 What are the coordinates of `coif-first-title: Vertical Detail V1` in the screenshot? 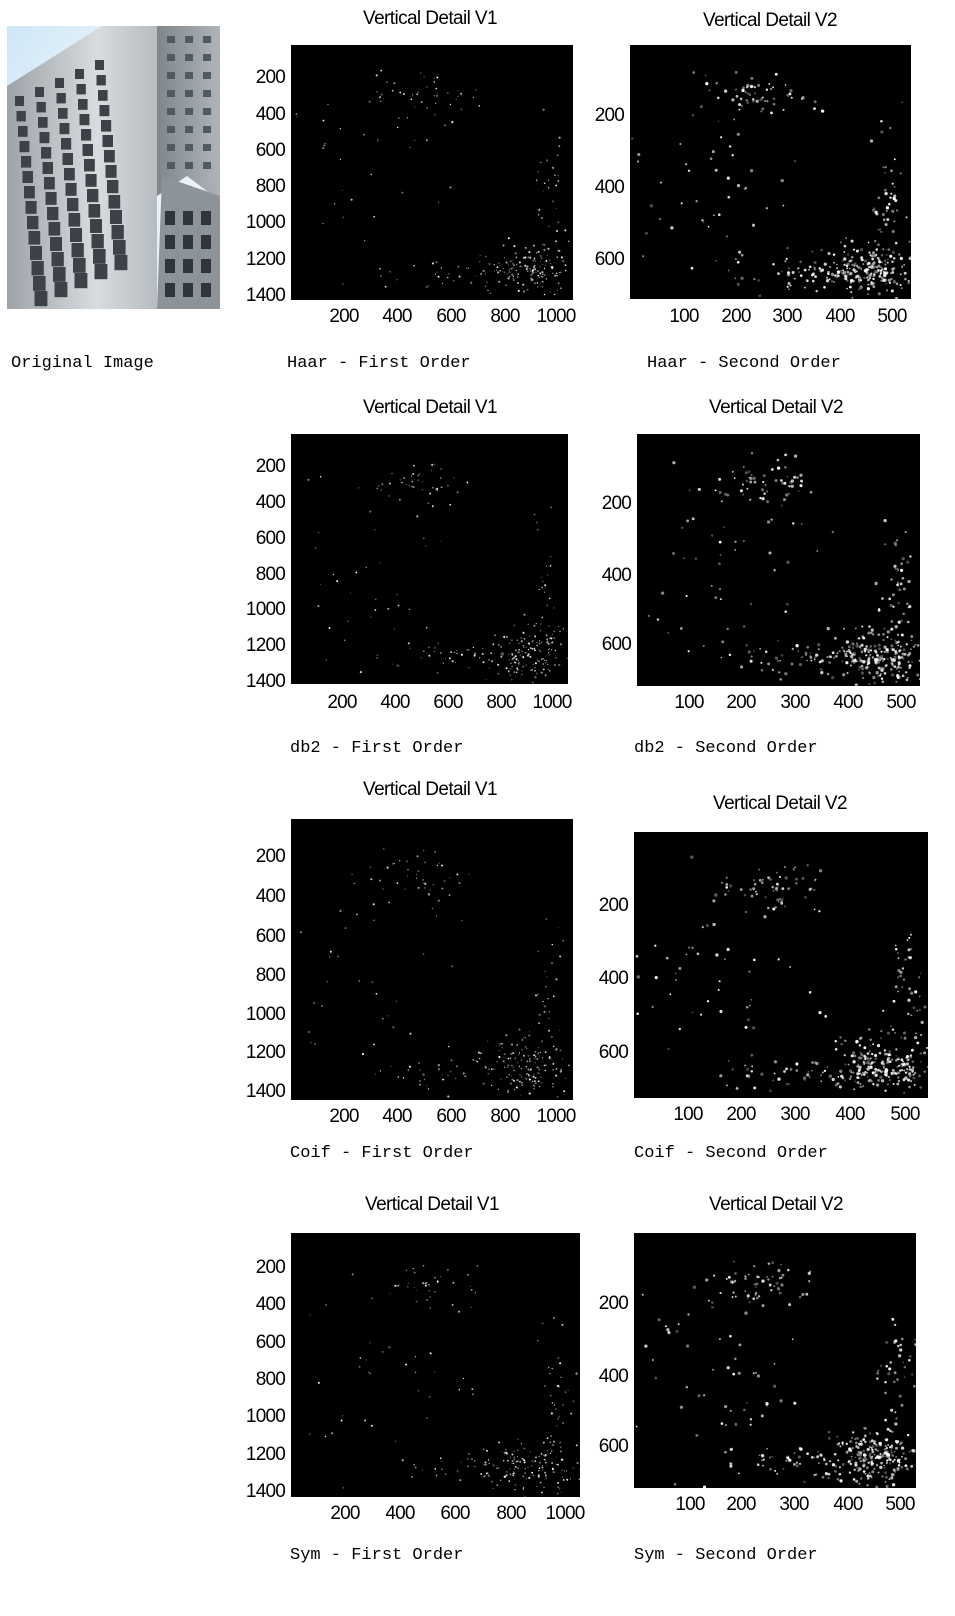 It's located at (430, 789).